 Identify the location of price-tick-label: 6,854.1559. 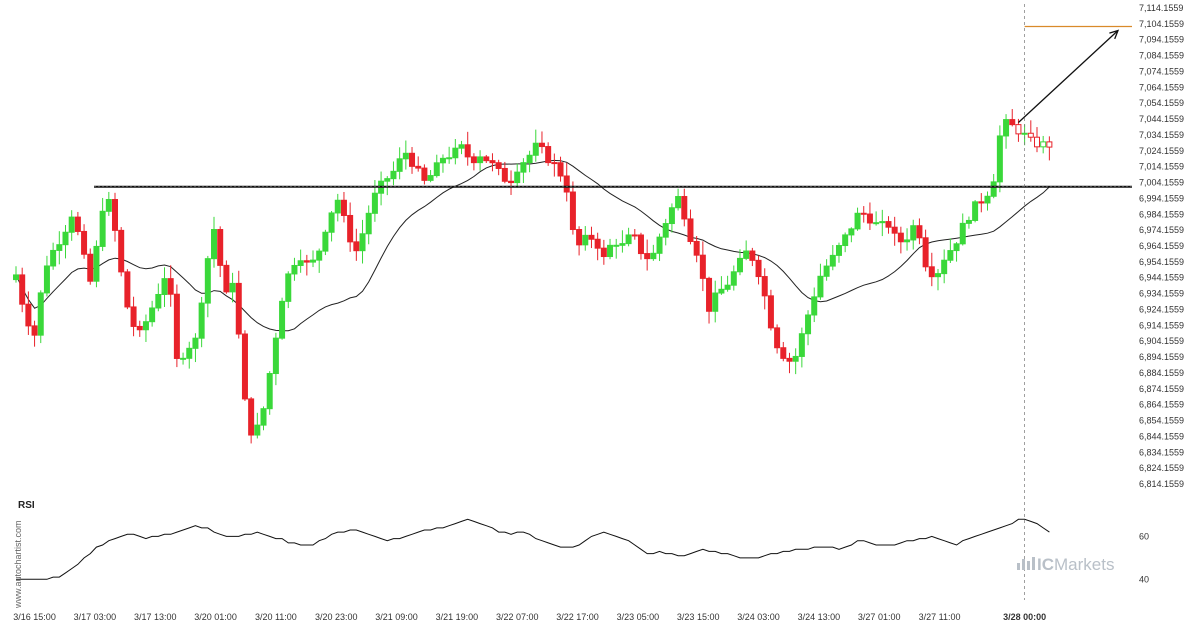
(1161, 421).